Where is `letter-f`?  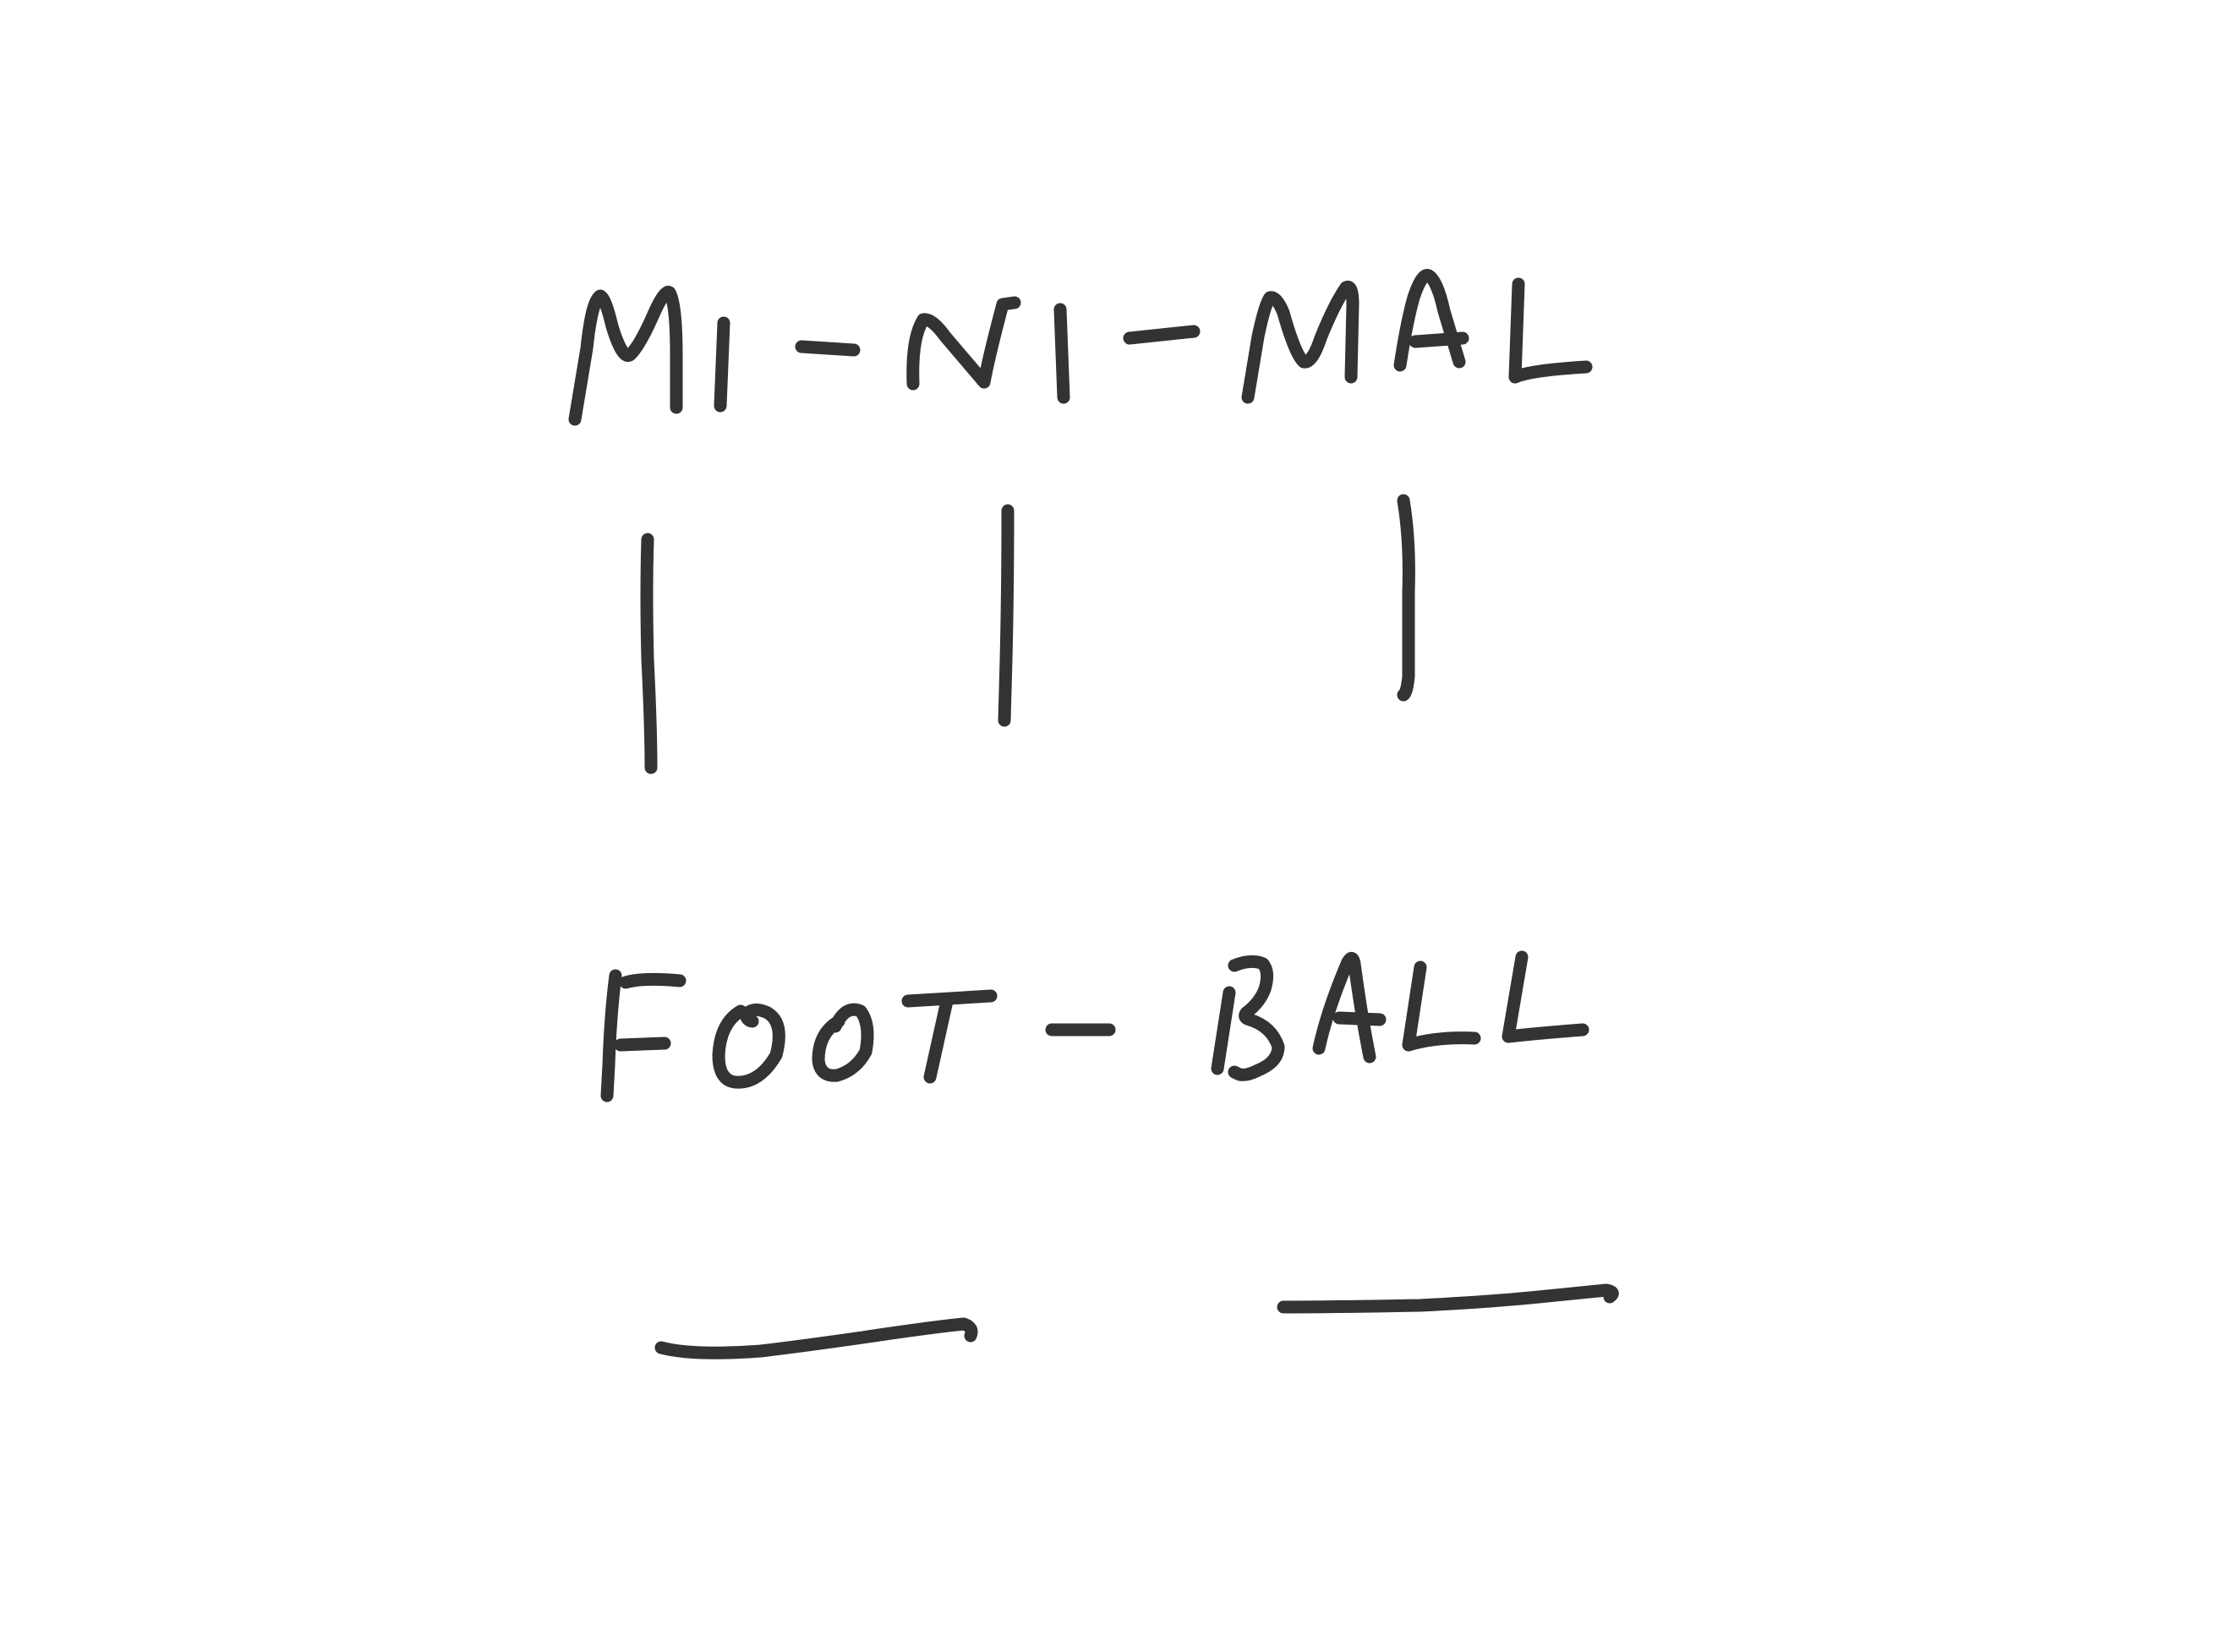
letter-f is located at coordinates (643, 1035).